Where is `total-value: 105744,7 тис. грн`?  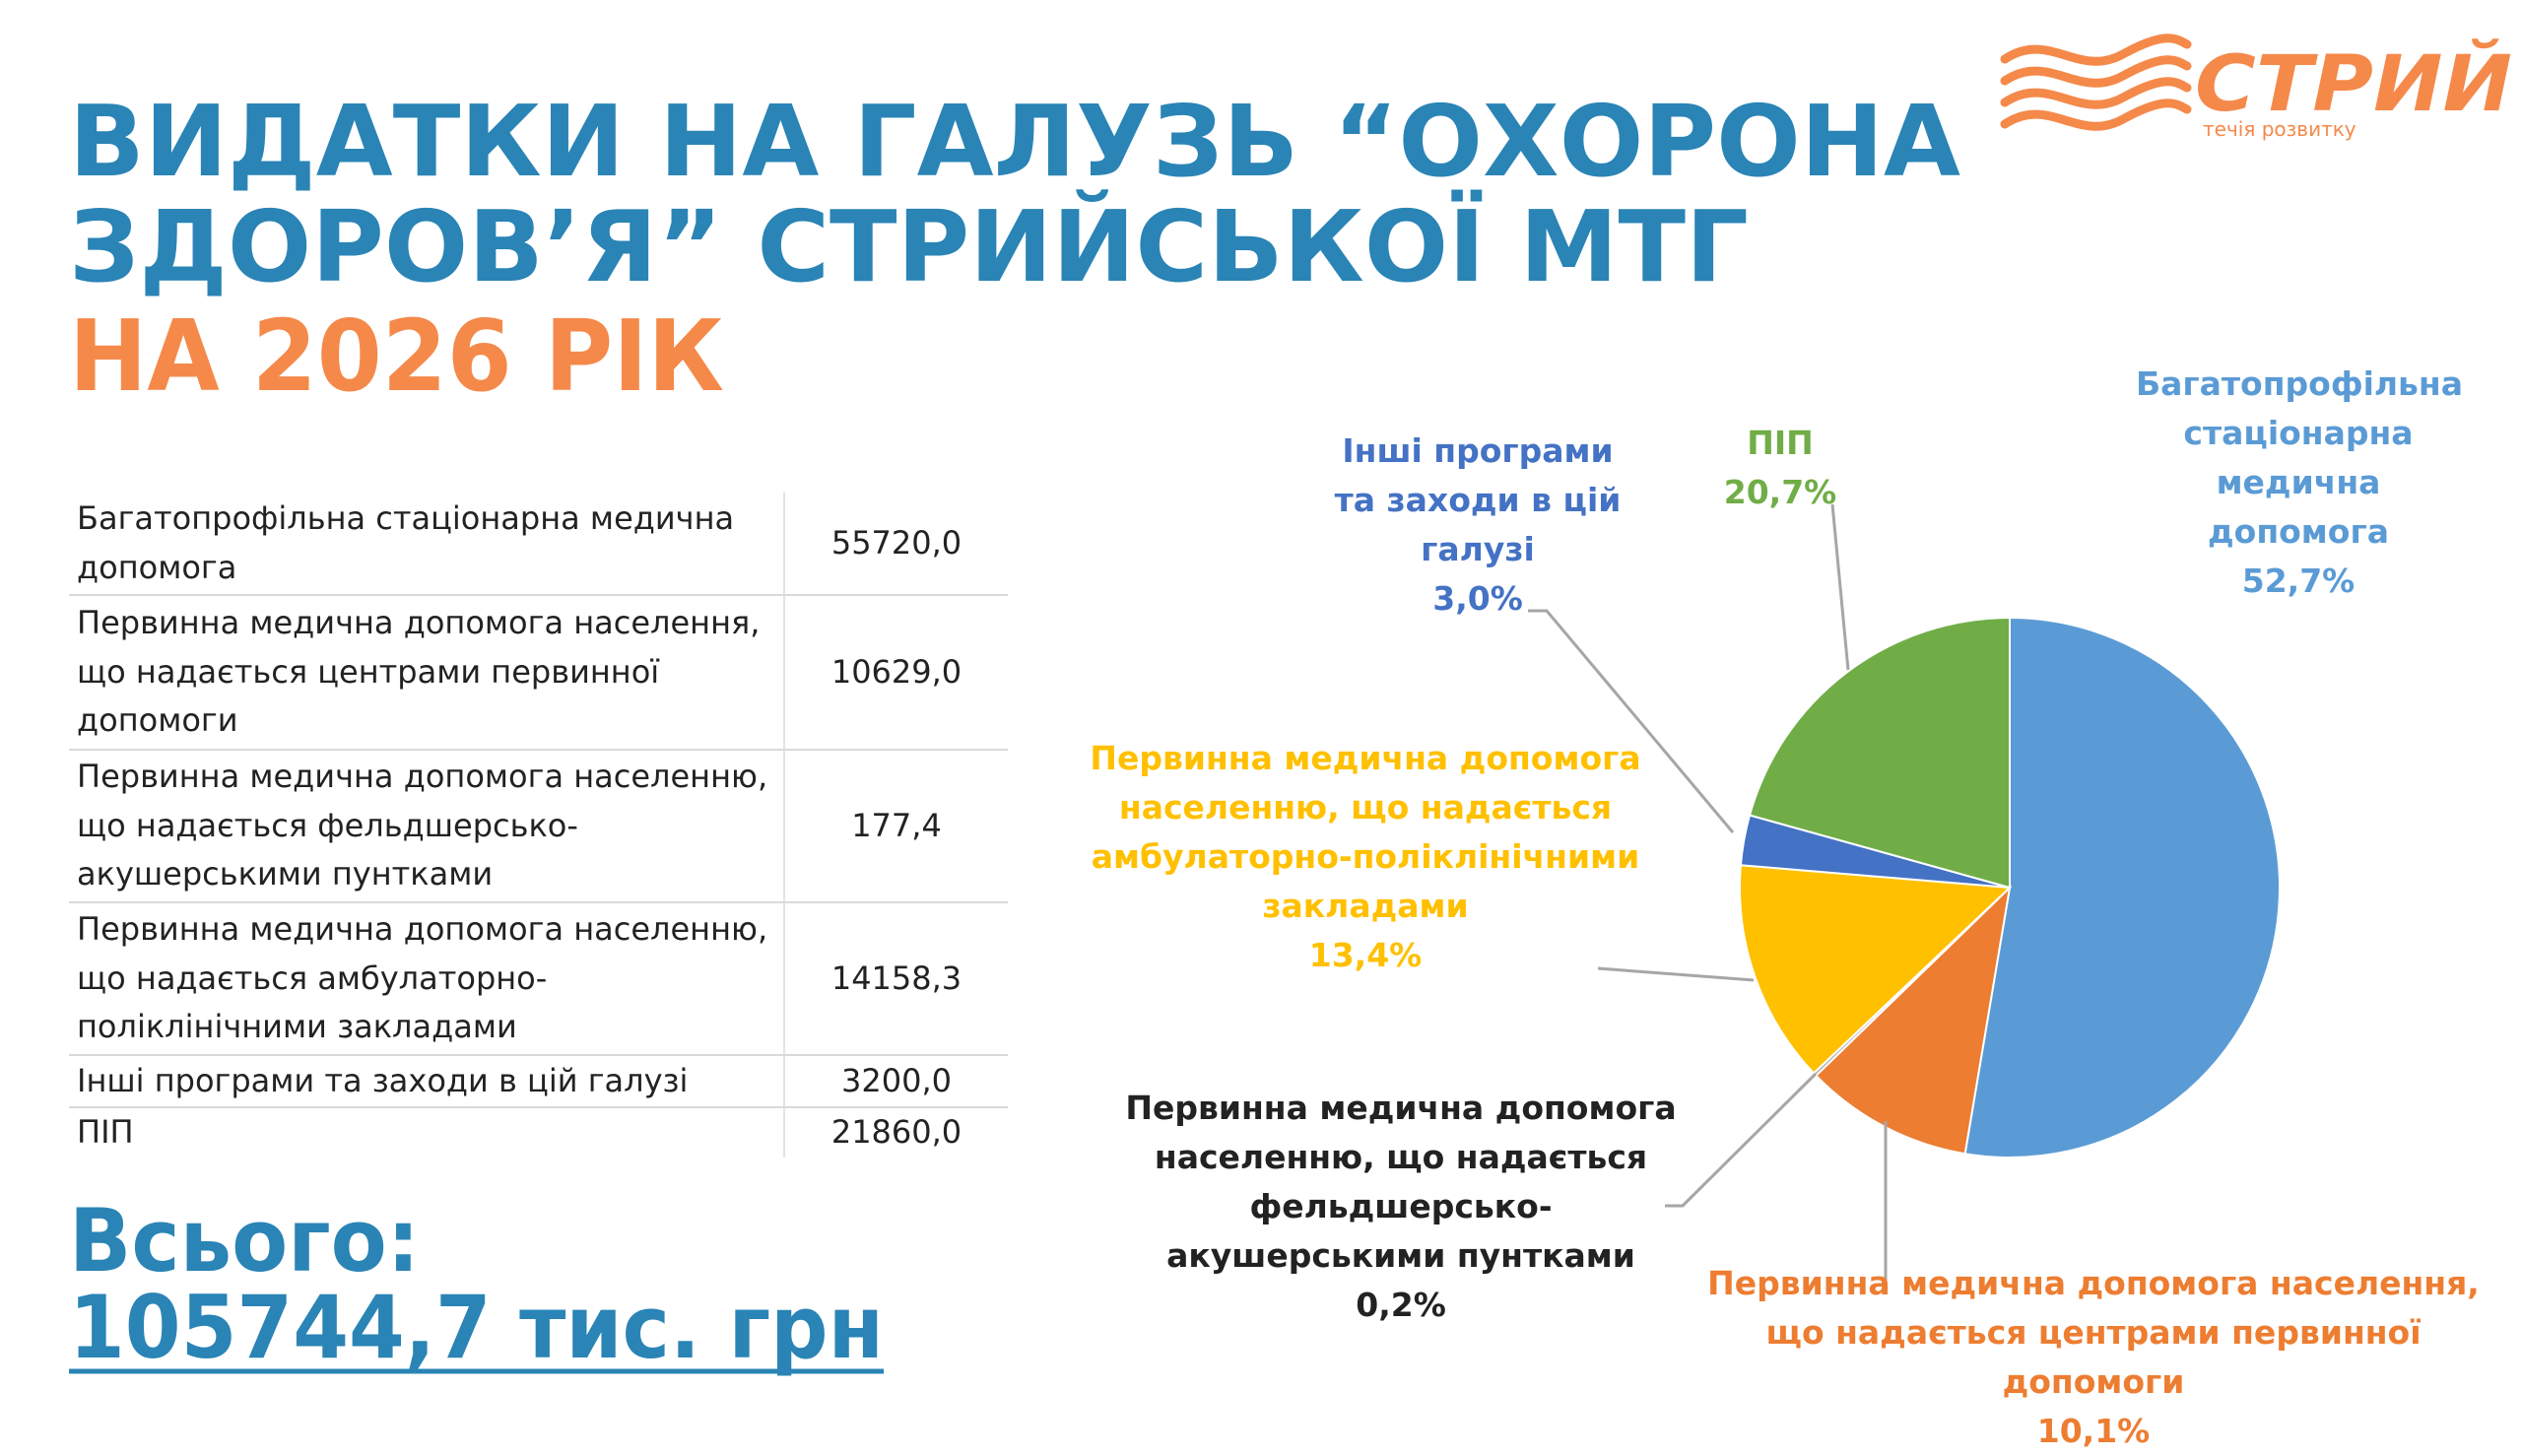
total-value: 105744,7 тис. грн is located at coordinates (476, 1327).